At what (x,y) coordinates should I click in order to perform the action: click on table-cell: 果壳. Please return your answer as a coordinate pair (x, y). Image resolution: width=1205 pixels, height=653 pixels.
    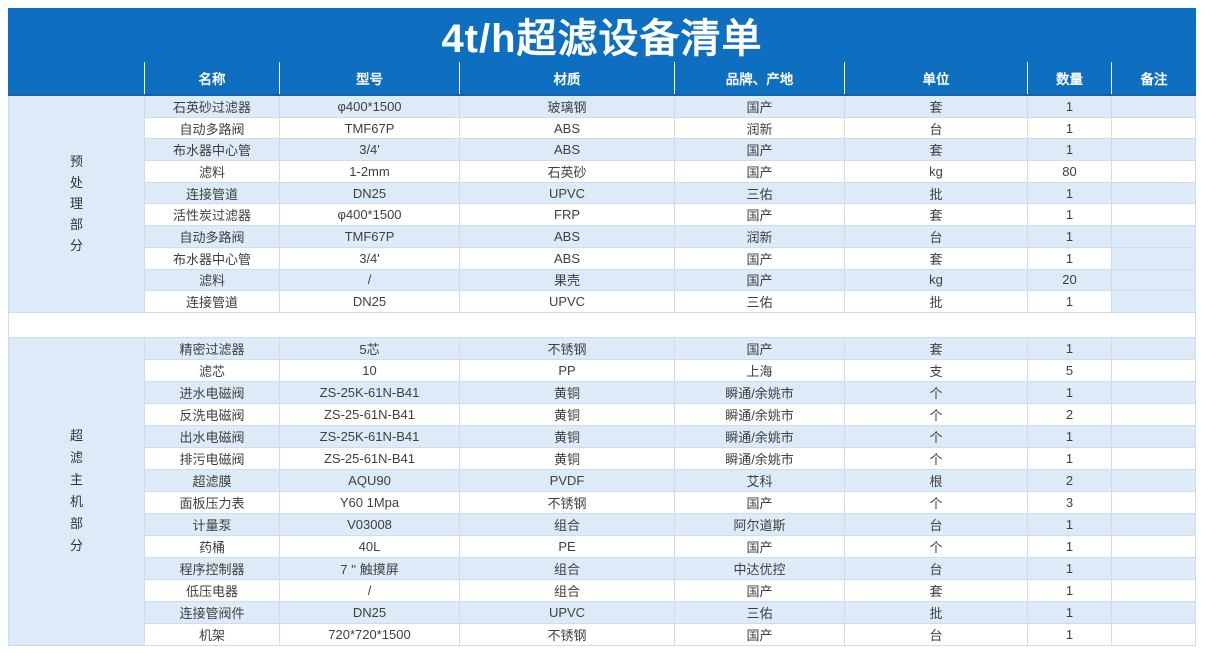
    Looking at the image, I should click on (567, 280).